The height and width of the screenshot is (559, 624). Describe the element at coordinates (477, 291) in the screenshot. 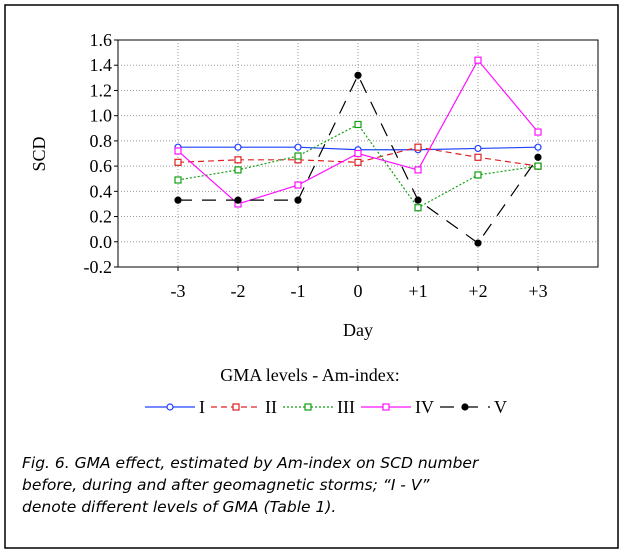

I see `x-tick-label: +2` at that location.